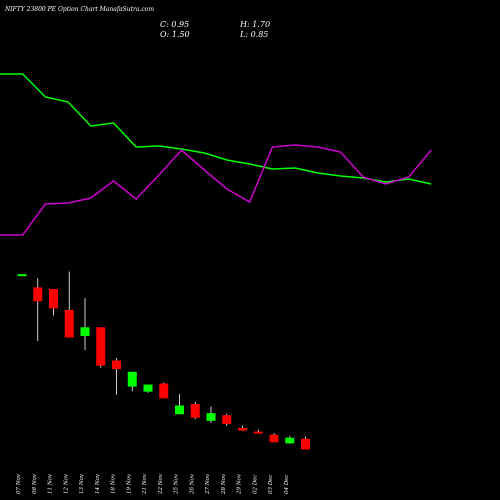  Describe the element at coordinates (145, 484) in the screenshot. I see `x-tick-label: 21 Nov` at that location.